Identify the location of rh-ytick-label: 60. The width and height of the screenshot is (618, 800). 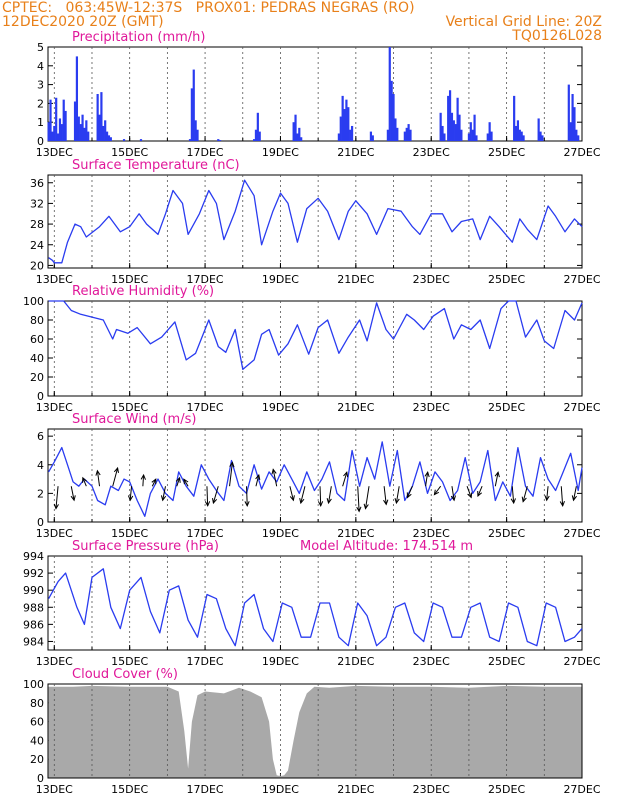
(37, 339).